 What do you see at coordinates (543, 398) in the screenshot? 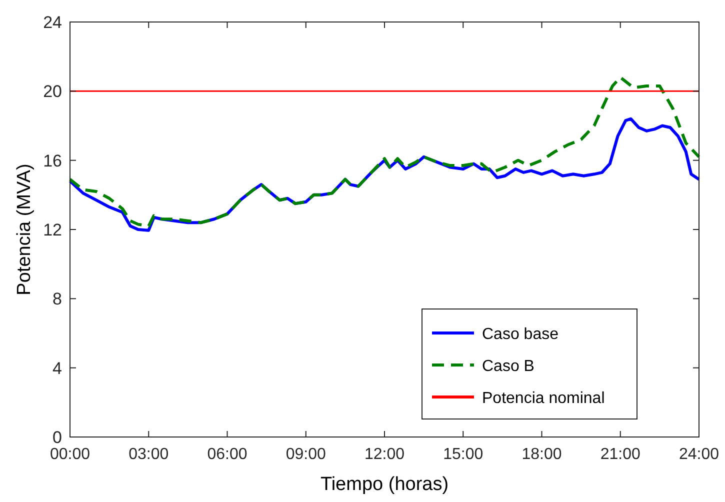
I see `legend-label: Potencia nominal` at bounding box center [543, 398].